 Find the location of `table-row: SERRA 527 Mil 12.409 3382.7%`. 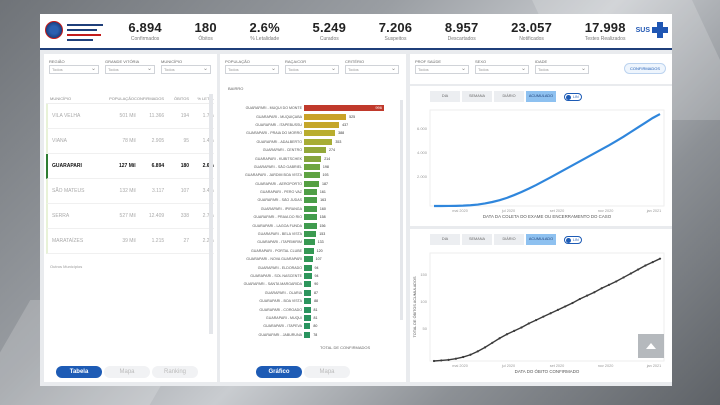

table-row: SERRA 527 Mil 12.409 3382.7% is located at coordinates (130, 216).